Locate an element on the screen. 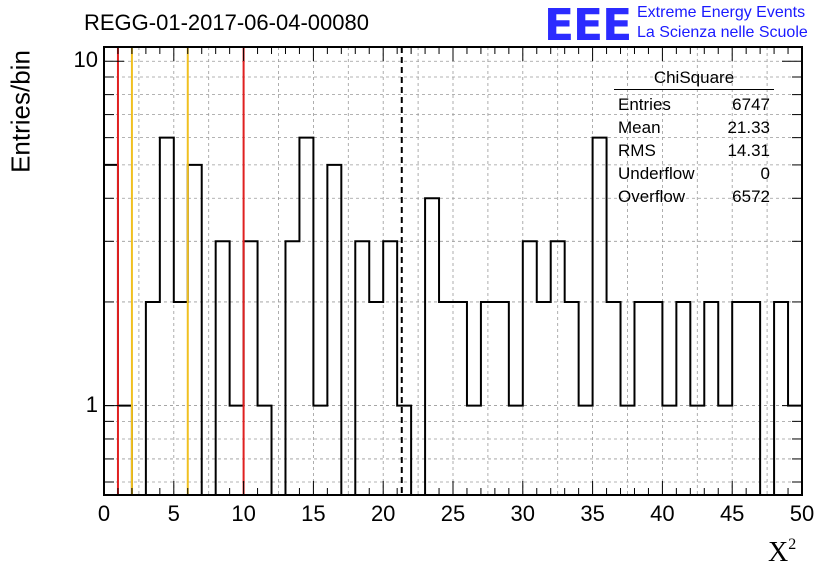  stats-value: 6572 is located at coordinates (751, 197).